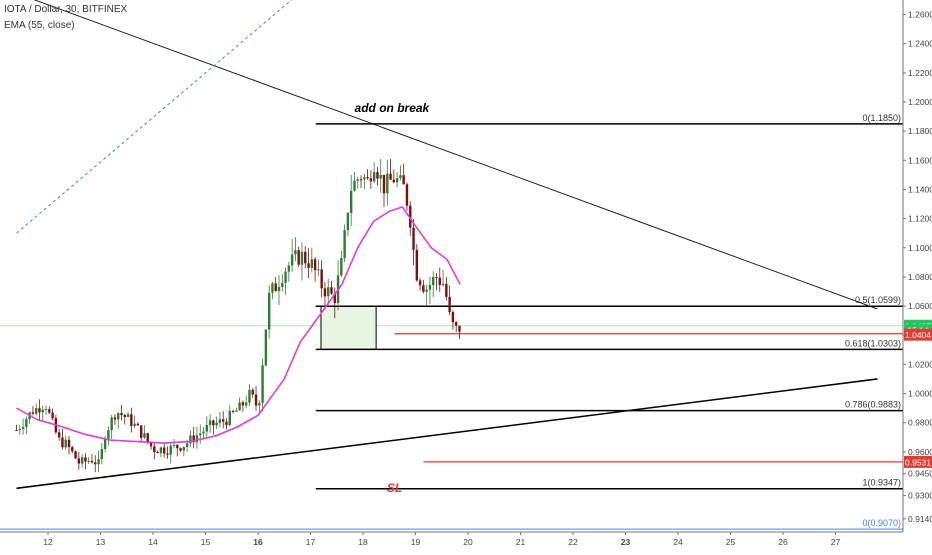 This screenshot has height=555, width=932. Describe the element at coordinates (873, 343) in the screenshot. I see `fib-level-label: 0.618(1.0303)` at that location.